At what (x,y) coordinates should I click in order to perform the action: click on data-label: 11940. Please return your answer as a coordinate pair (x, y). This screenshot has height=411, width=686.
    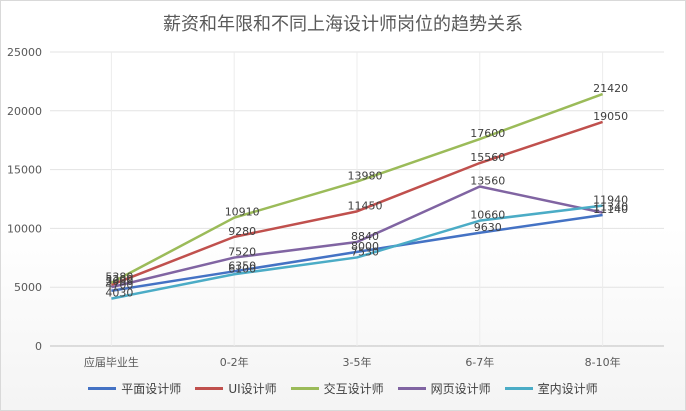
    Looking at the image, I should click on (610, 200).